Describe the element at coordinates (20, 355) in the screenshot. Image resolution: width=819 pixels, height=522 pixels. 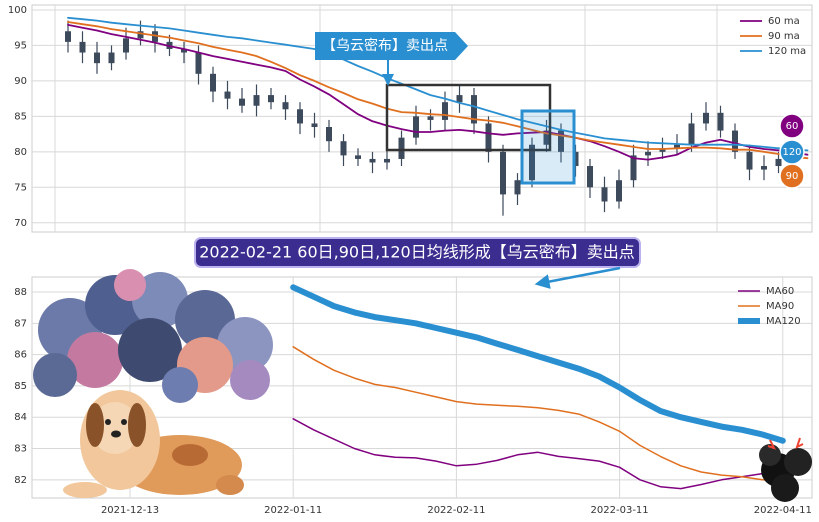
I see `y-tick-label: 86` at that location.